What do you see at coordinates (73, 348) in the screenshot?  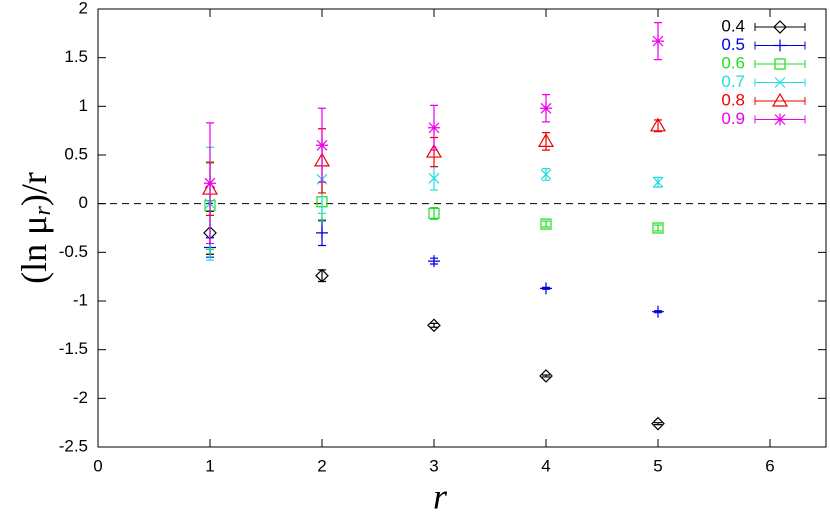 I see `y-tick-label: -1.5` at bounding box center [73, 348].